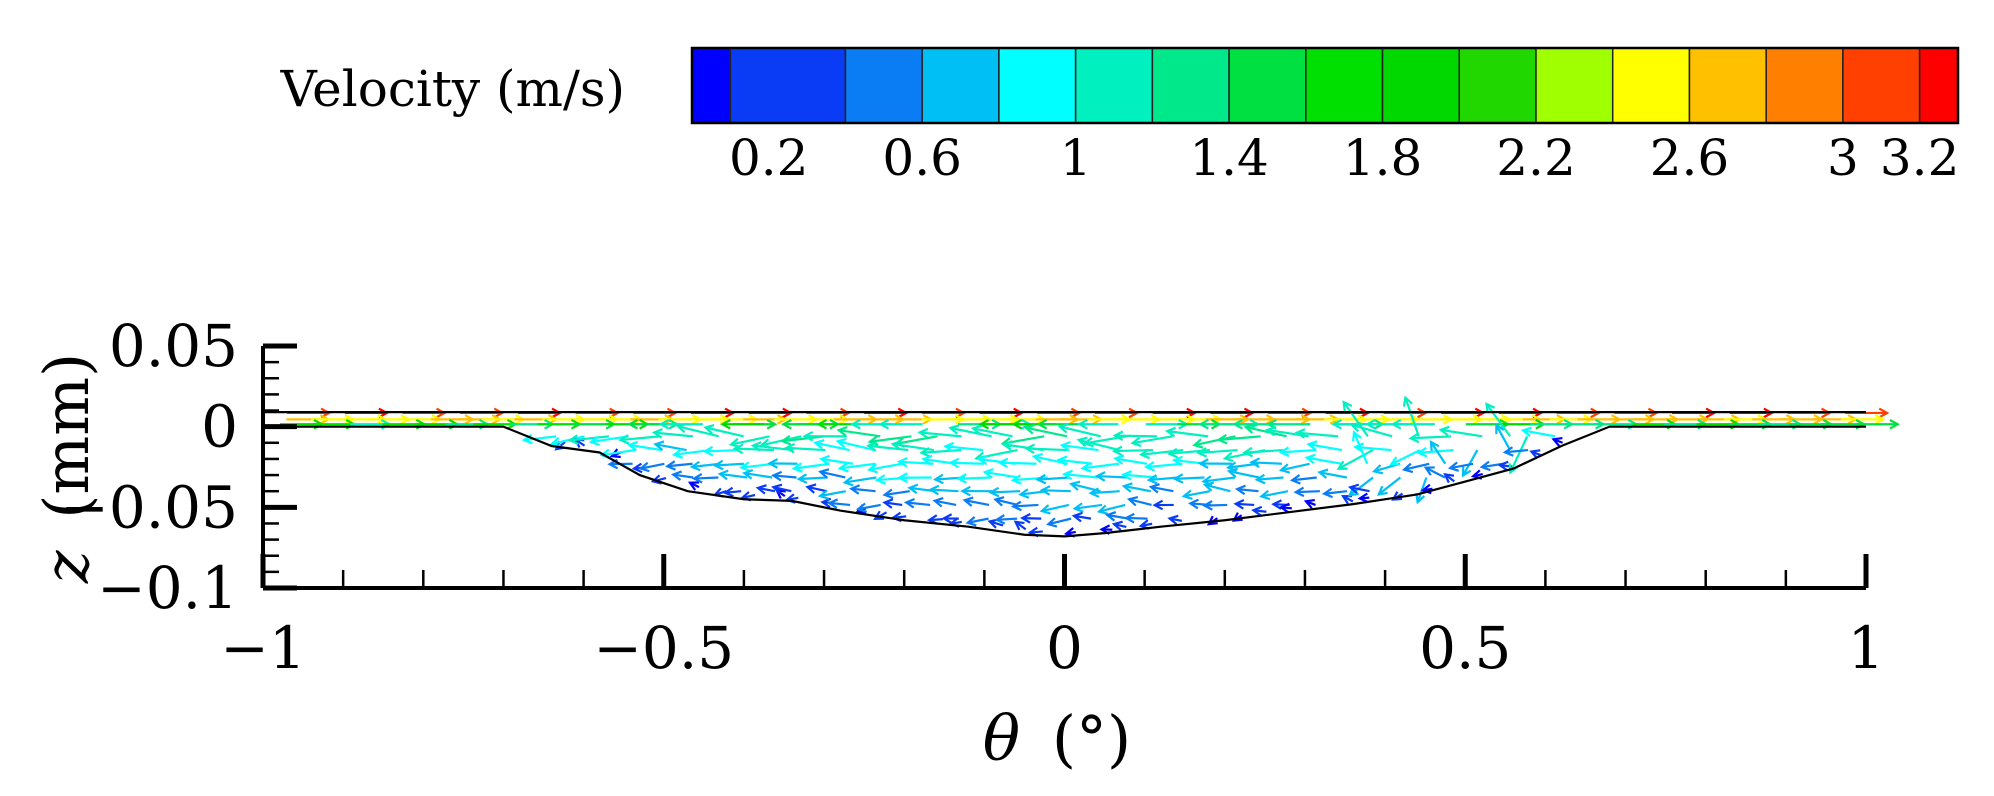 This screenshot has height=796, width=1994. What do you see at coordinates (149, 467) in the screenshot?
I see `y-tick-labels: 0.05 0 −0.05 −0.1` at bounding box center [149, 467].